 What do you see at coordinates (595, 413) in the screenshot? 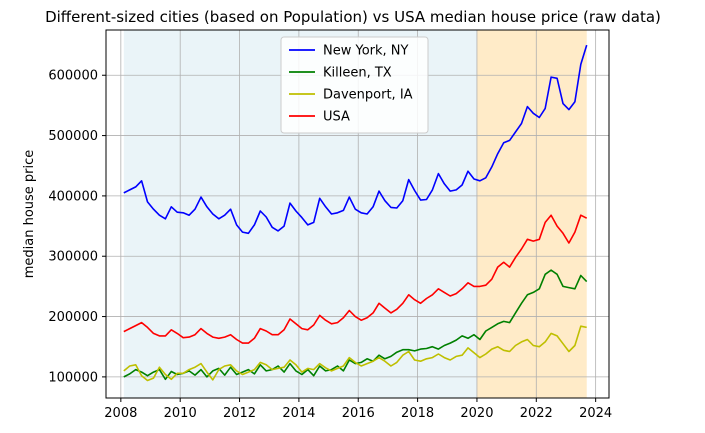
I see `x-tick-label: 2024` at bounding box center [595, 413].